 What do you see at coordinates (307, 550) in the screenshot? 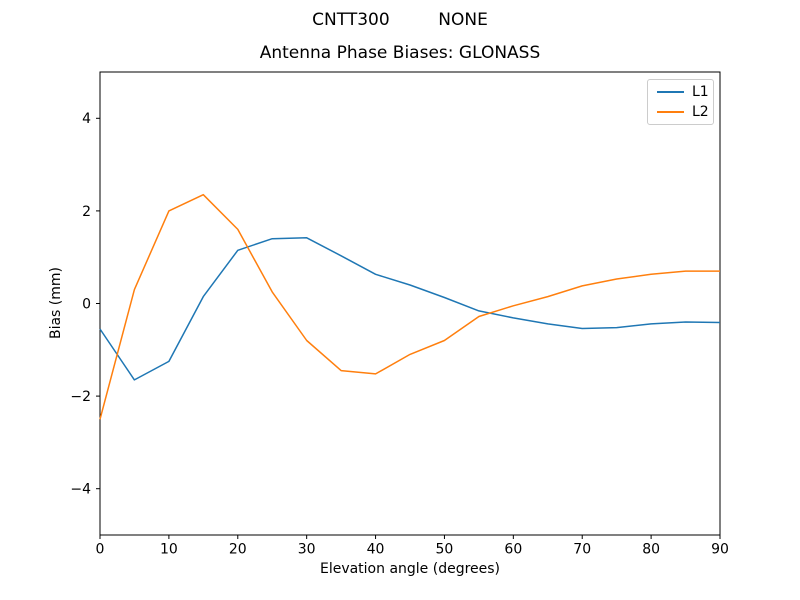
I see `x-tick-label: 30` at bounding box center [307, 550].